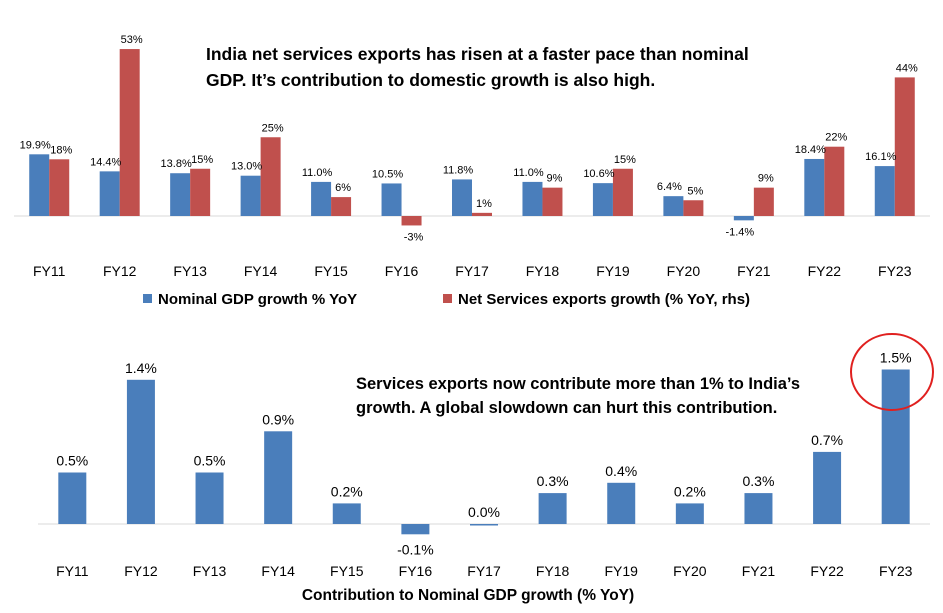 This screenshot has height=613, width=943. I want to click on top-bar-gdp-fy19, so click(602, 199).